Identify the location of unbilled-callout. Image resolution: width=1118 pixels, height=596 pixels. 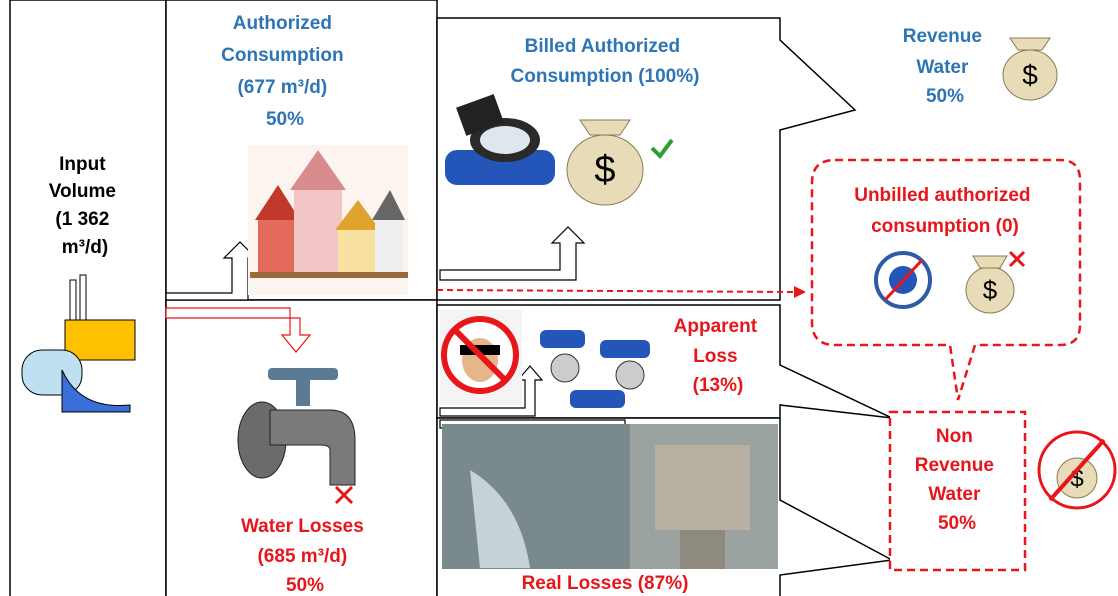
(946, 279).